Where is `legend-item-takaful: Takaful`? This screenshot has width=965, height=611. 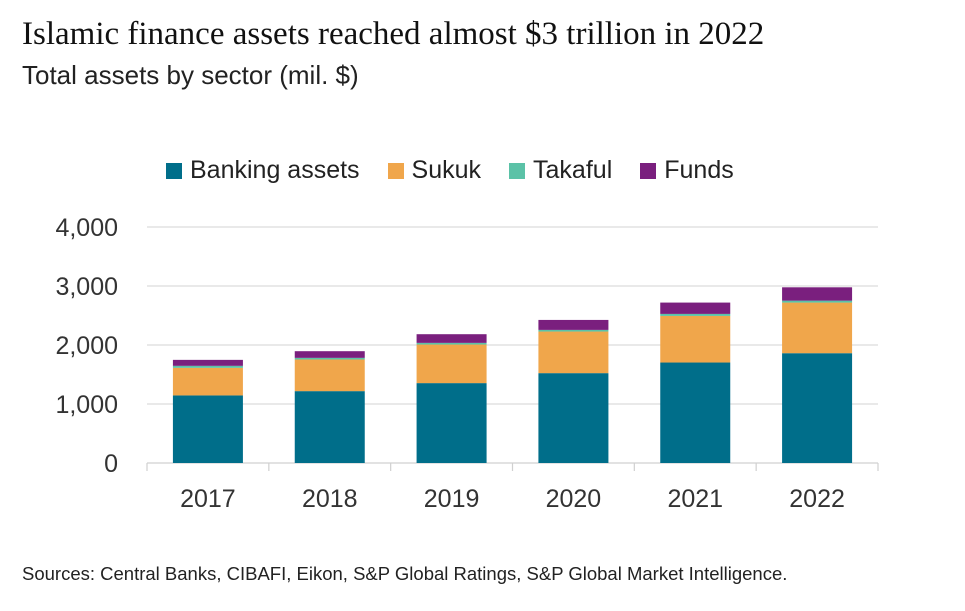
legend-item-takaful: Takaful is located at coordinates (560, 170).